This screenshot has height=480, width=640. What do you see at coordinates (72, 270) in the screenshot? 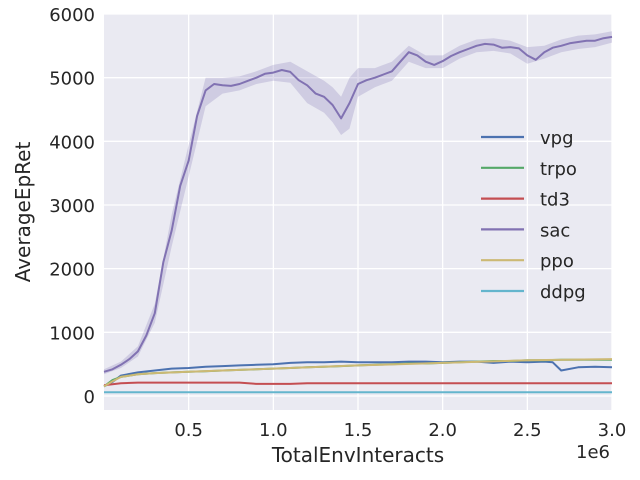
I see `y-tick-label: 2000` at bounding box center [72, 270].